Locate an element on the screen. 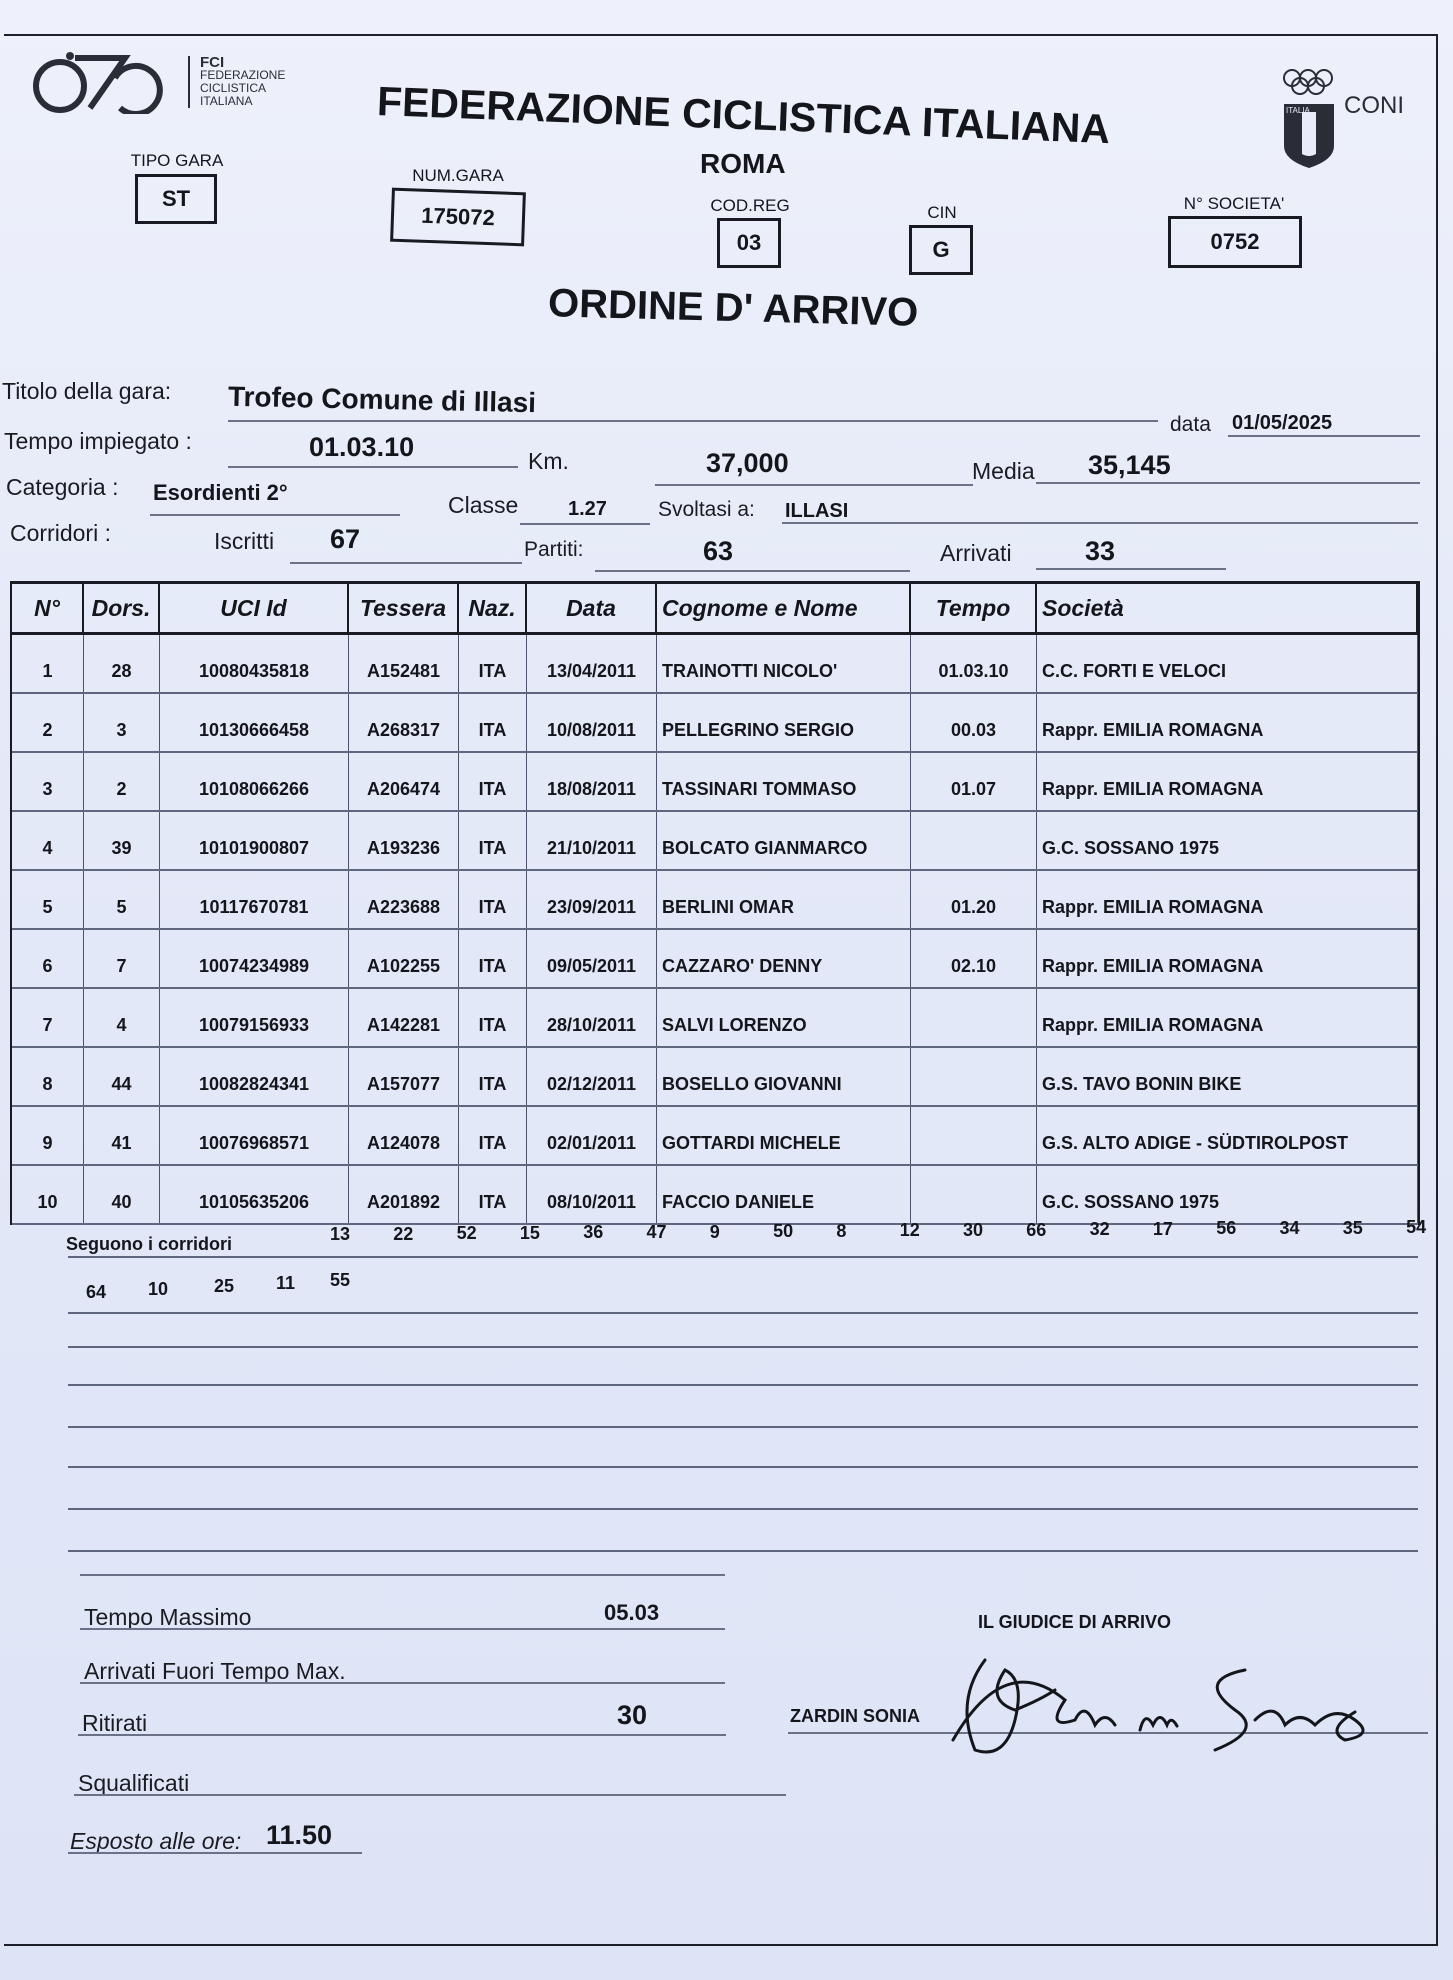 The width and height of the screenshot is (1453, 1980). cell-name: TRAINOTTI NICOLO' is located at coordinates (784, 663).